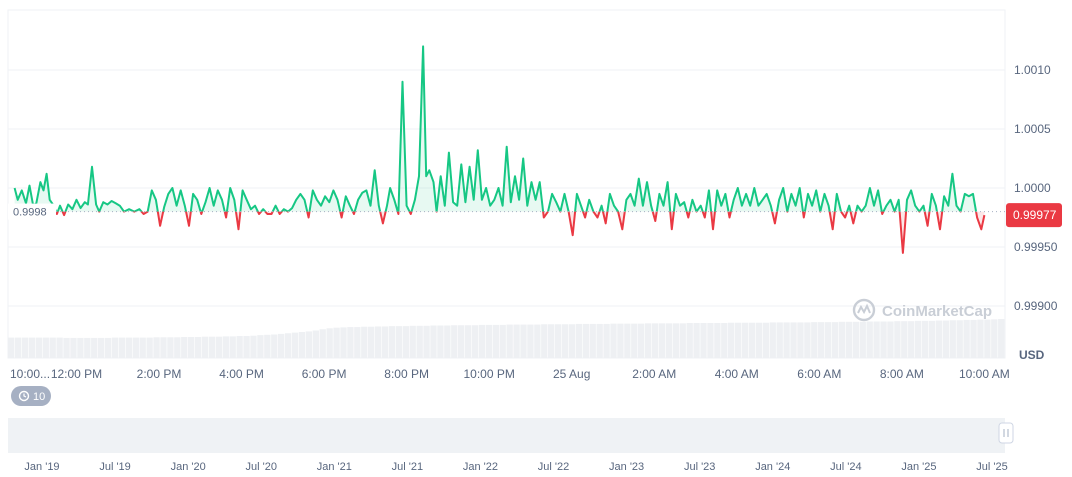 This screenshot has width=1072, height=477. Describe the element at coordinates (991, 467) in the screenshot. I see `navigator-label: Jul '25` at that location.